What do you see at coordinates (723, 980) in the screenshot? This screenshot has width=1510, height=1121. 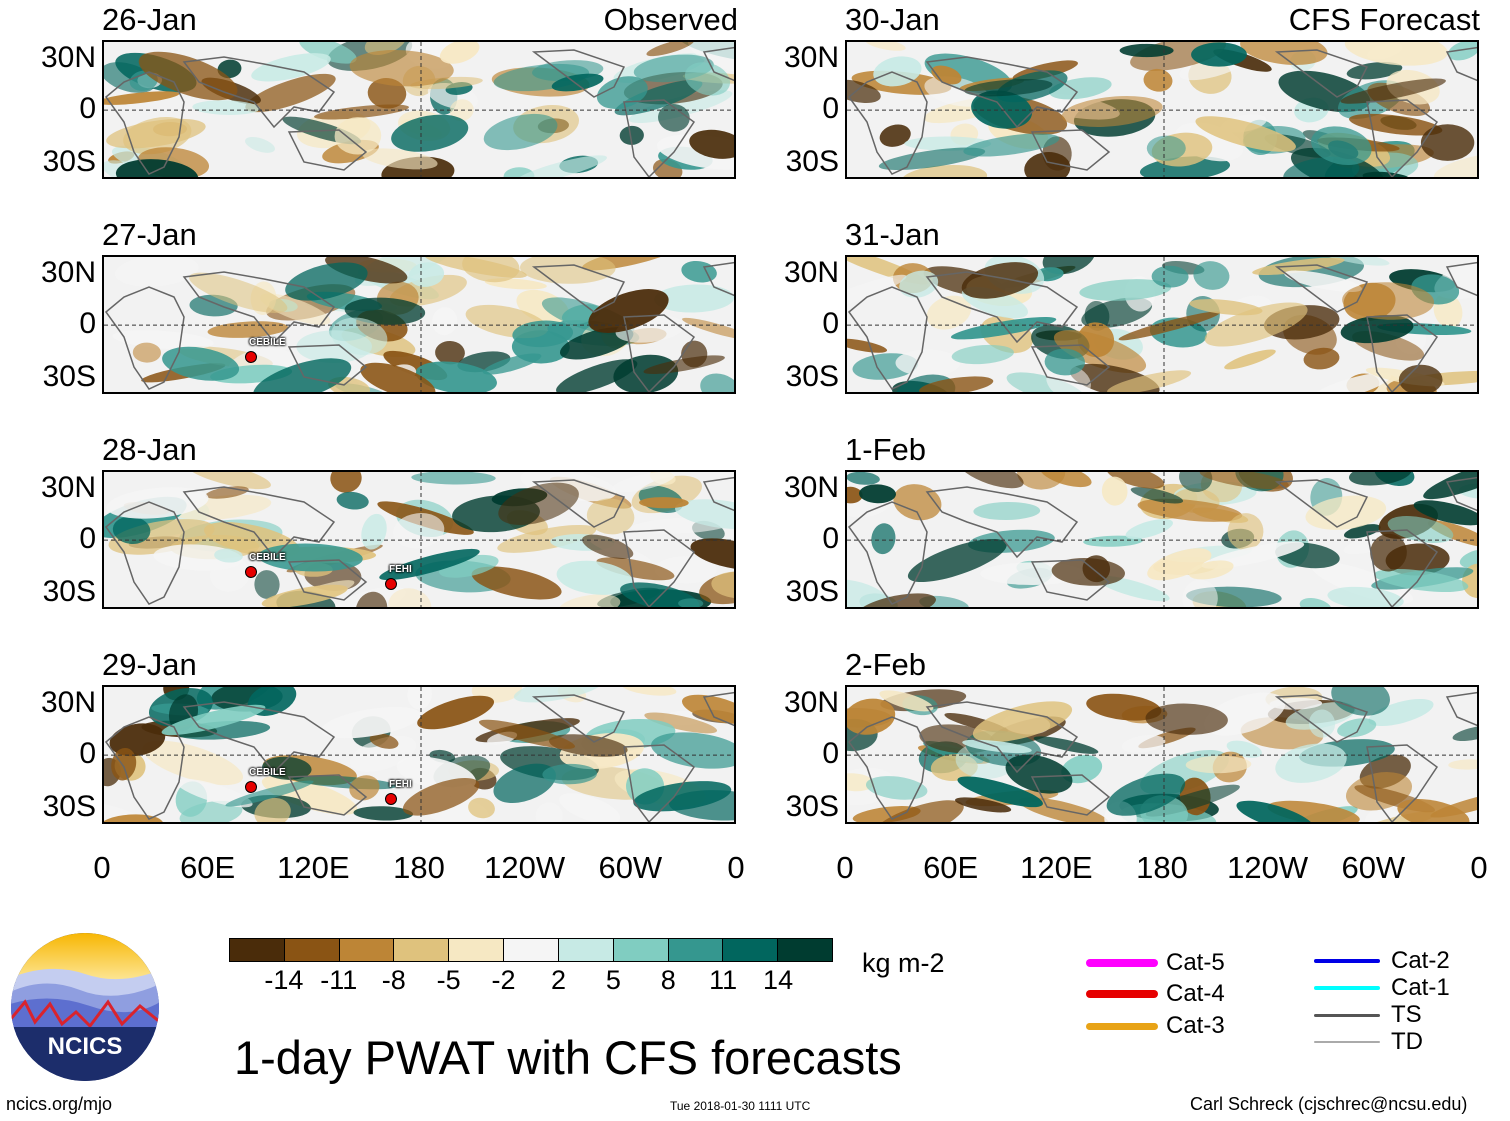 I see `colorbar-tick: 11` at bounding box center [723, 980].